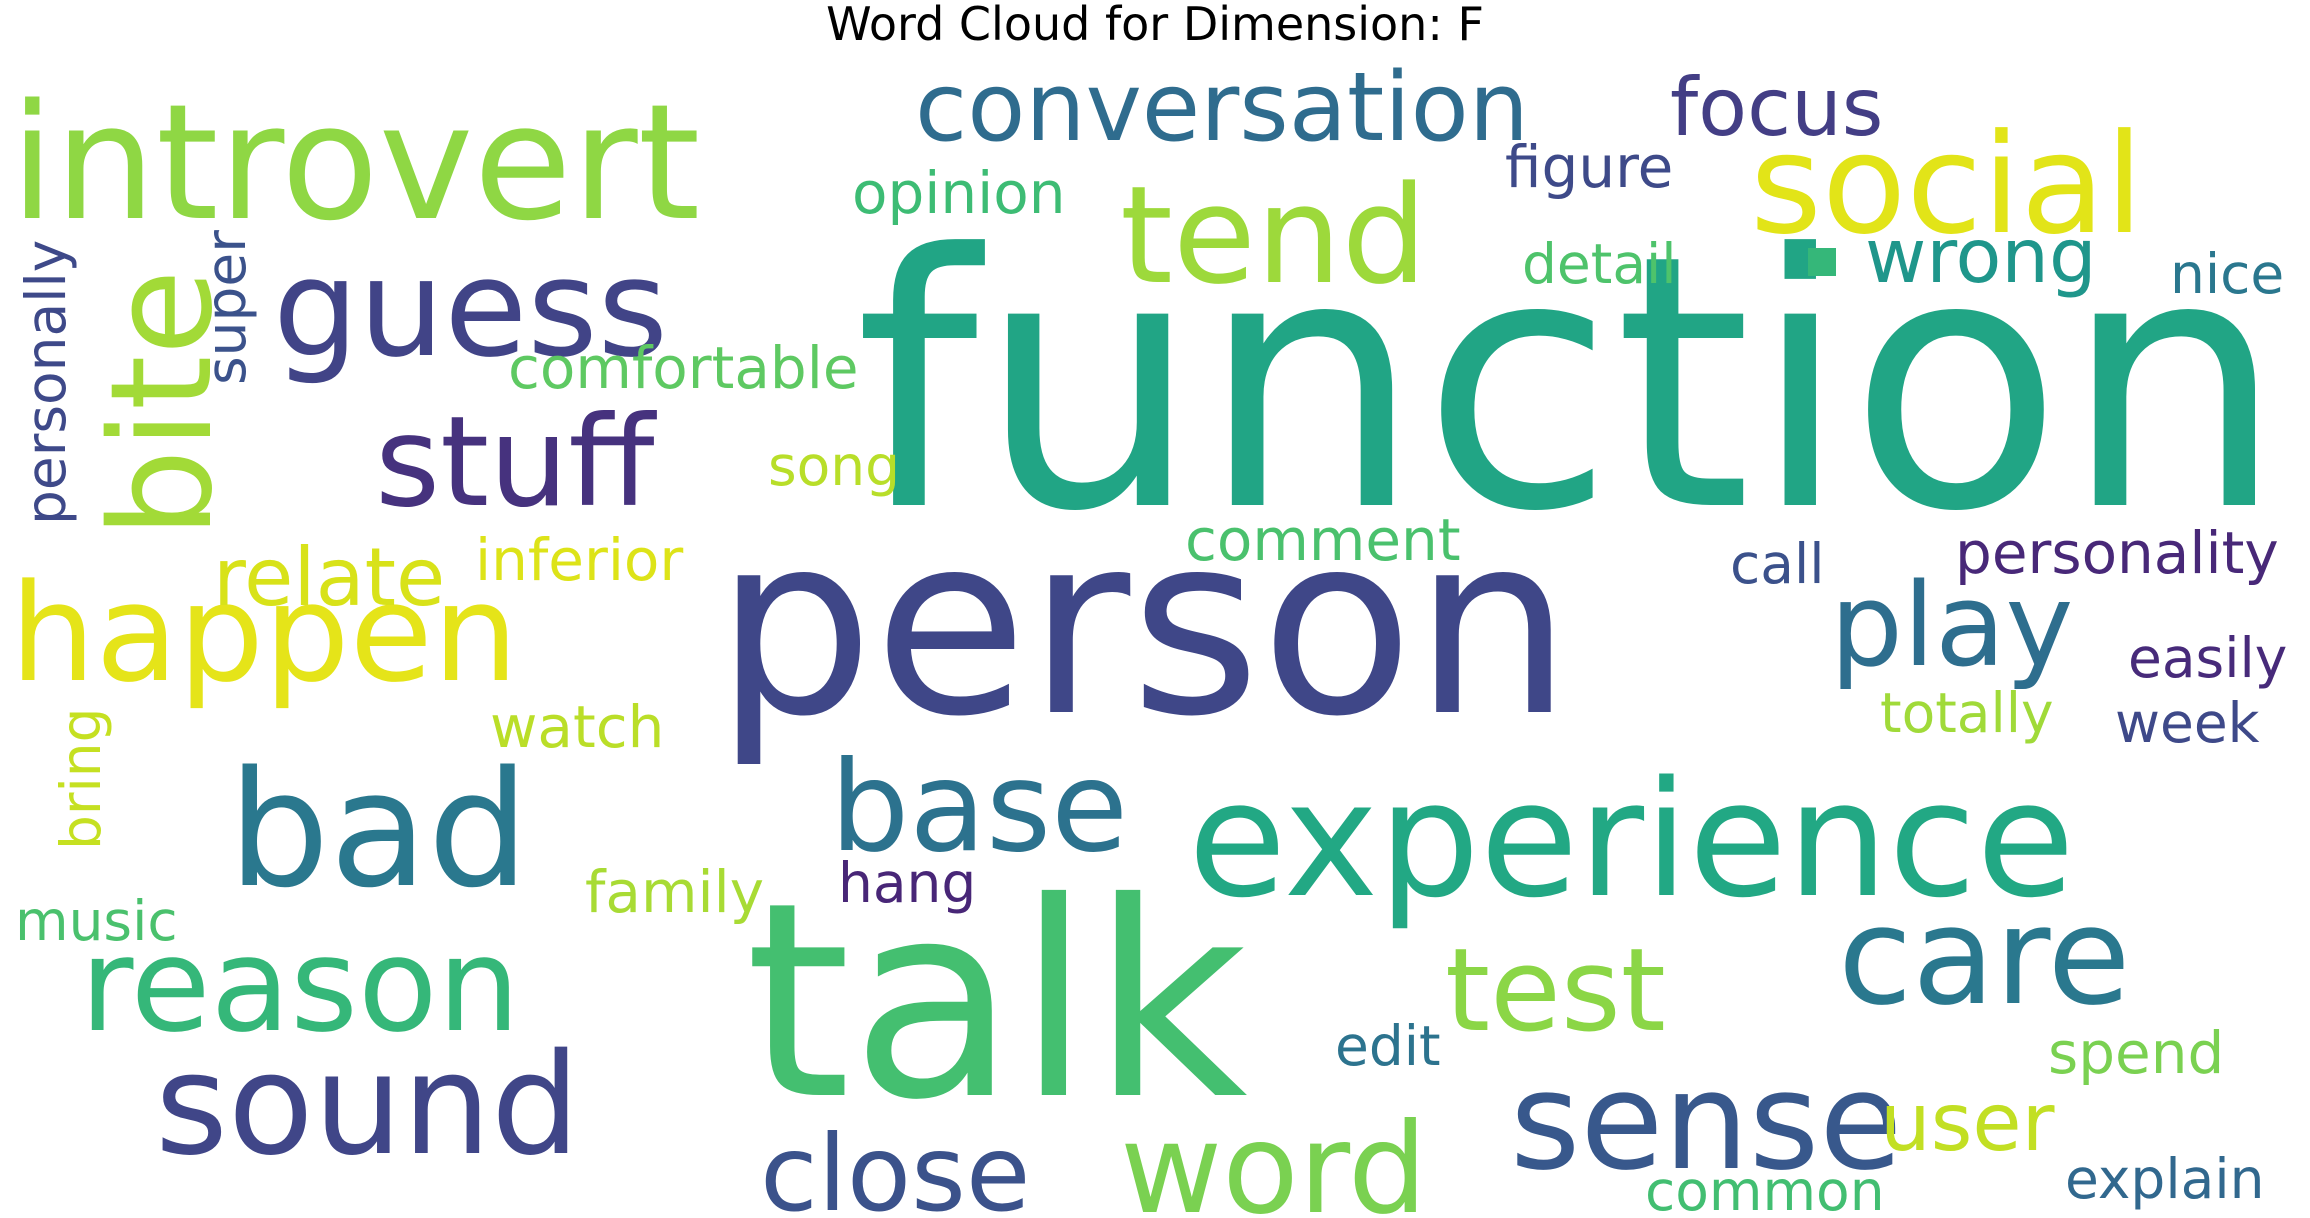  What do you see at coordinates (959, 193) in the screenshot?
I see `word-opinion: opinion` at bounding box center [959, 193].